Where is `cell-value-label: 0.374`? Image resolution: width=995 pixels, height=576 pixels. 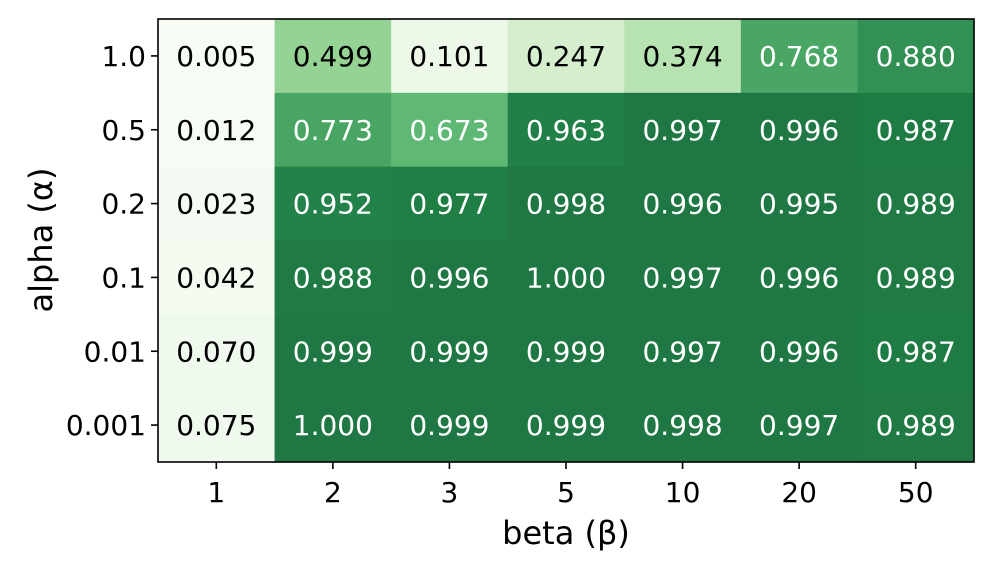 cell-value-label: 0.374 is located at coordinates (682, 56).